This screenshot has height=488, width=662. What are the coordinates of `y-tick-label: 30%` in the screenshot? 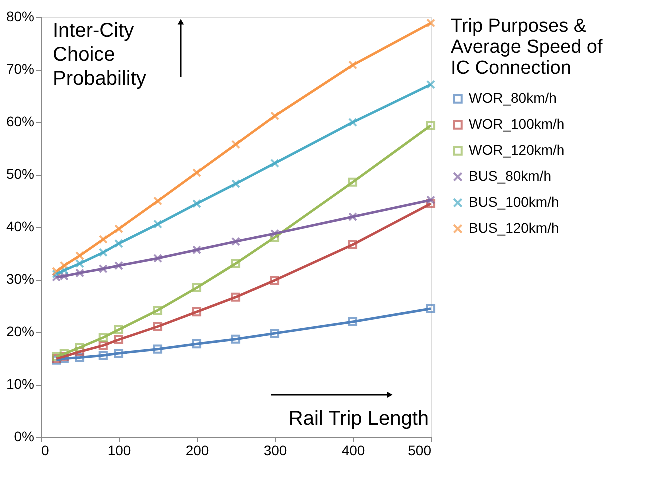 It's located at (20, 279).